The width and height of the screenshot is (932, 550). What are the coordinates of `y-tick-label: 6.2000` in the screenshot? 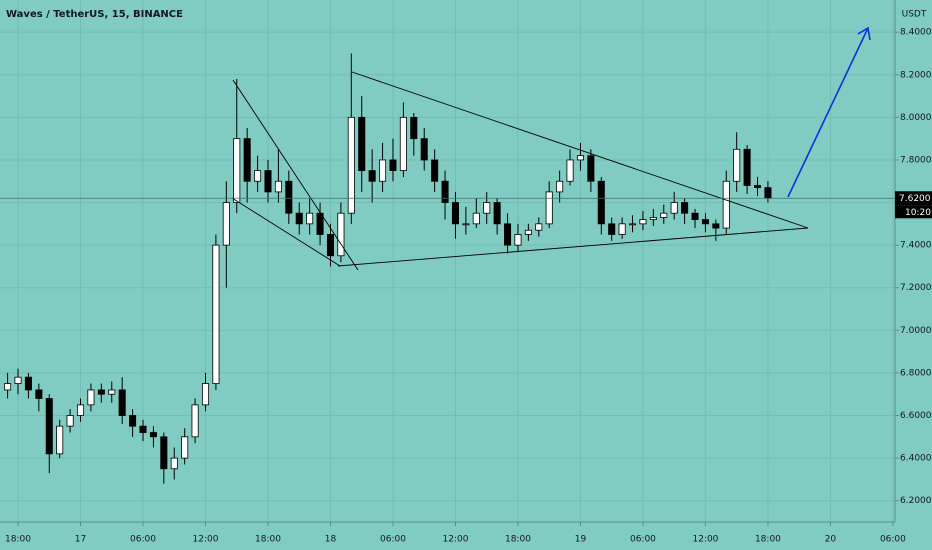 It's located at (916, 501).